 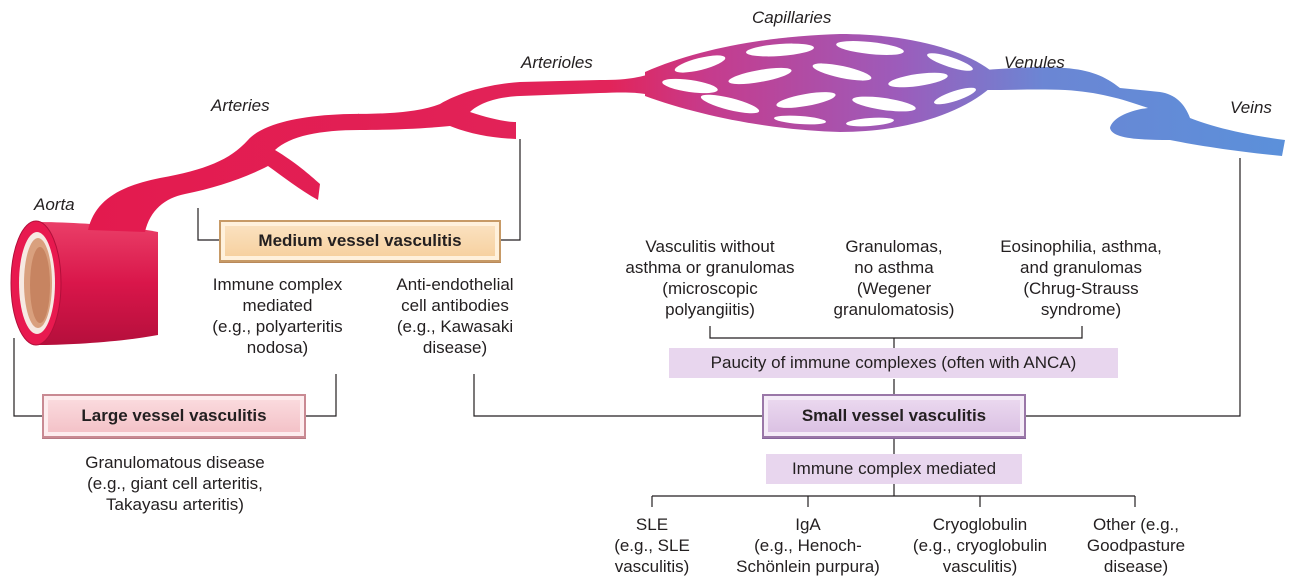 What do you see at coordinates (174, 416) in the screenshot?
I see `large-vessel-vasculitis-box: Large vessel vasculitis` at bounding box center [174, 416].